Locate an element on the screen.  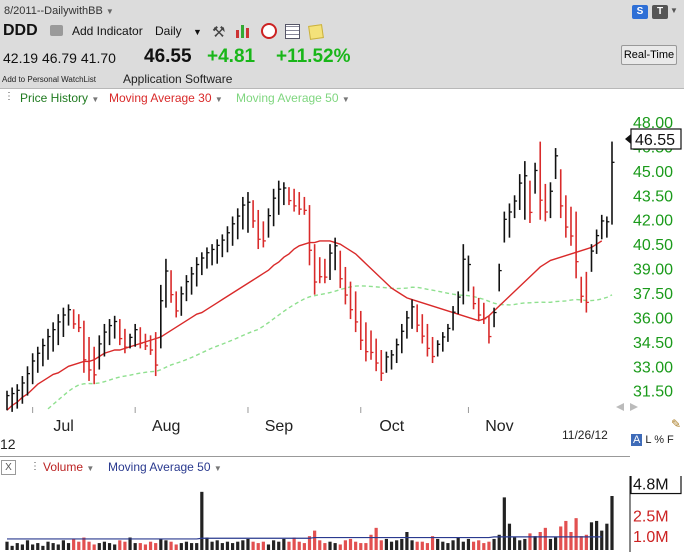
volume-ma50-line is located at coordinates (304, 538).